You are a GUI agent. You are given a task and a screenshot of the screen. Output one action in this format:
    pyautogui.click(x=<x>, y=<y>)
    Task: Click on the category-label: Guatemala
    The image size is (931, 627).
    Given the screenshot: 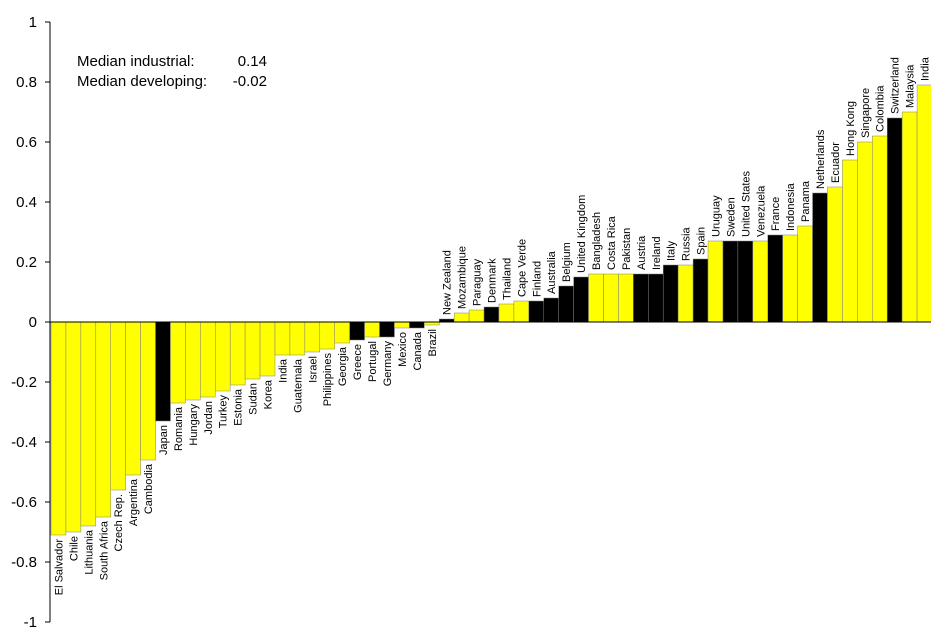 What is the action you would take?
    pyautogui.click(x=298, y=385)
    